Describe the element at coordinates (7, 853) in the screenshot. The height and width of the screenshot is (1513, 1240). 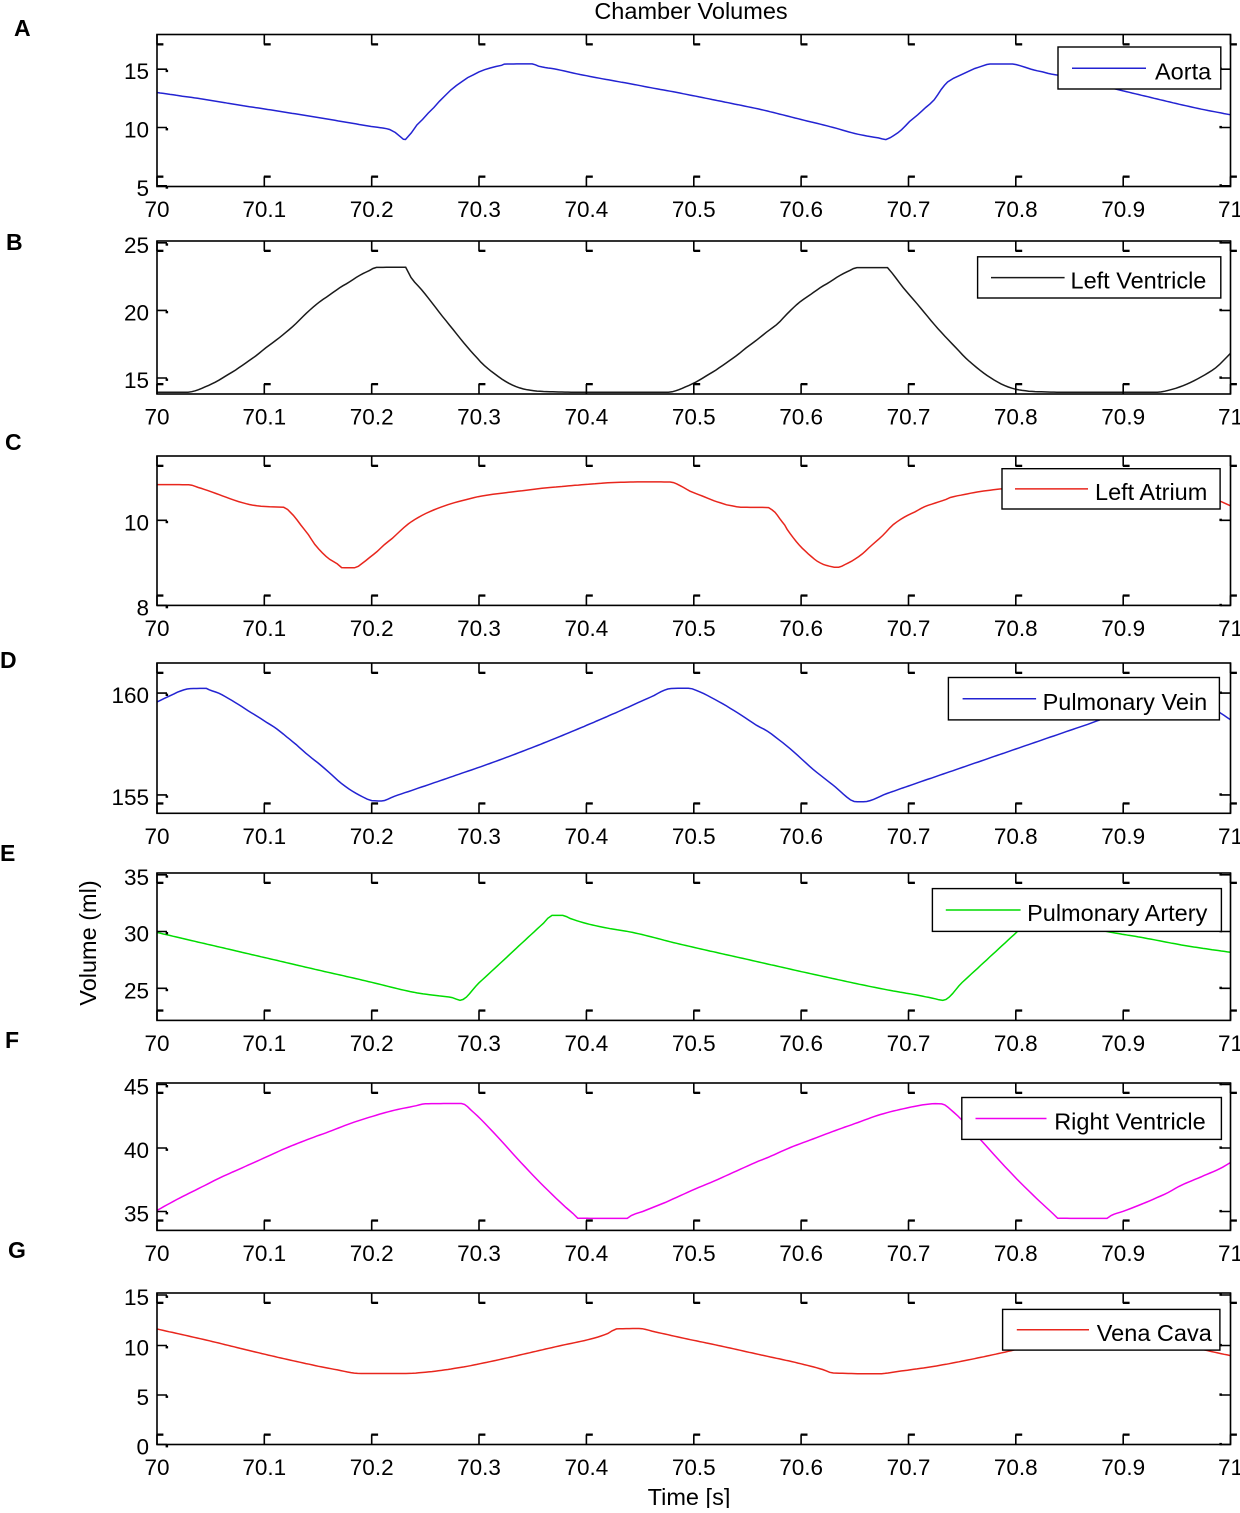
I see `svg-text: E` at that location.